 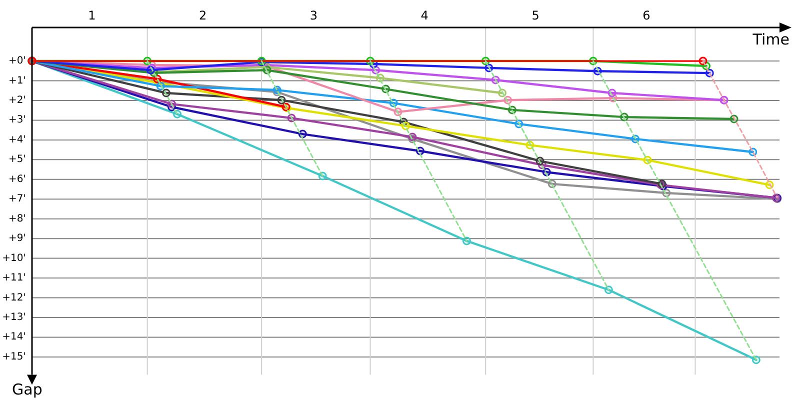 I want to click on y-tick-label: +10', so click(x=14, y=258).